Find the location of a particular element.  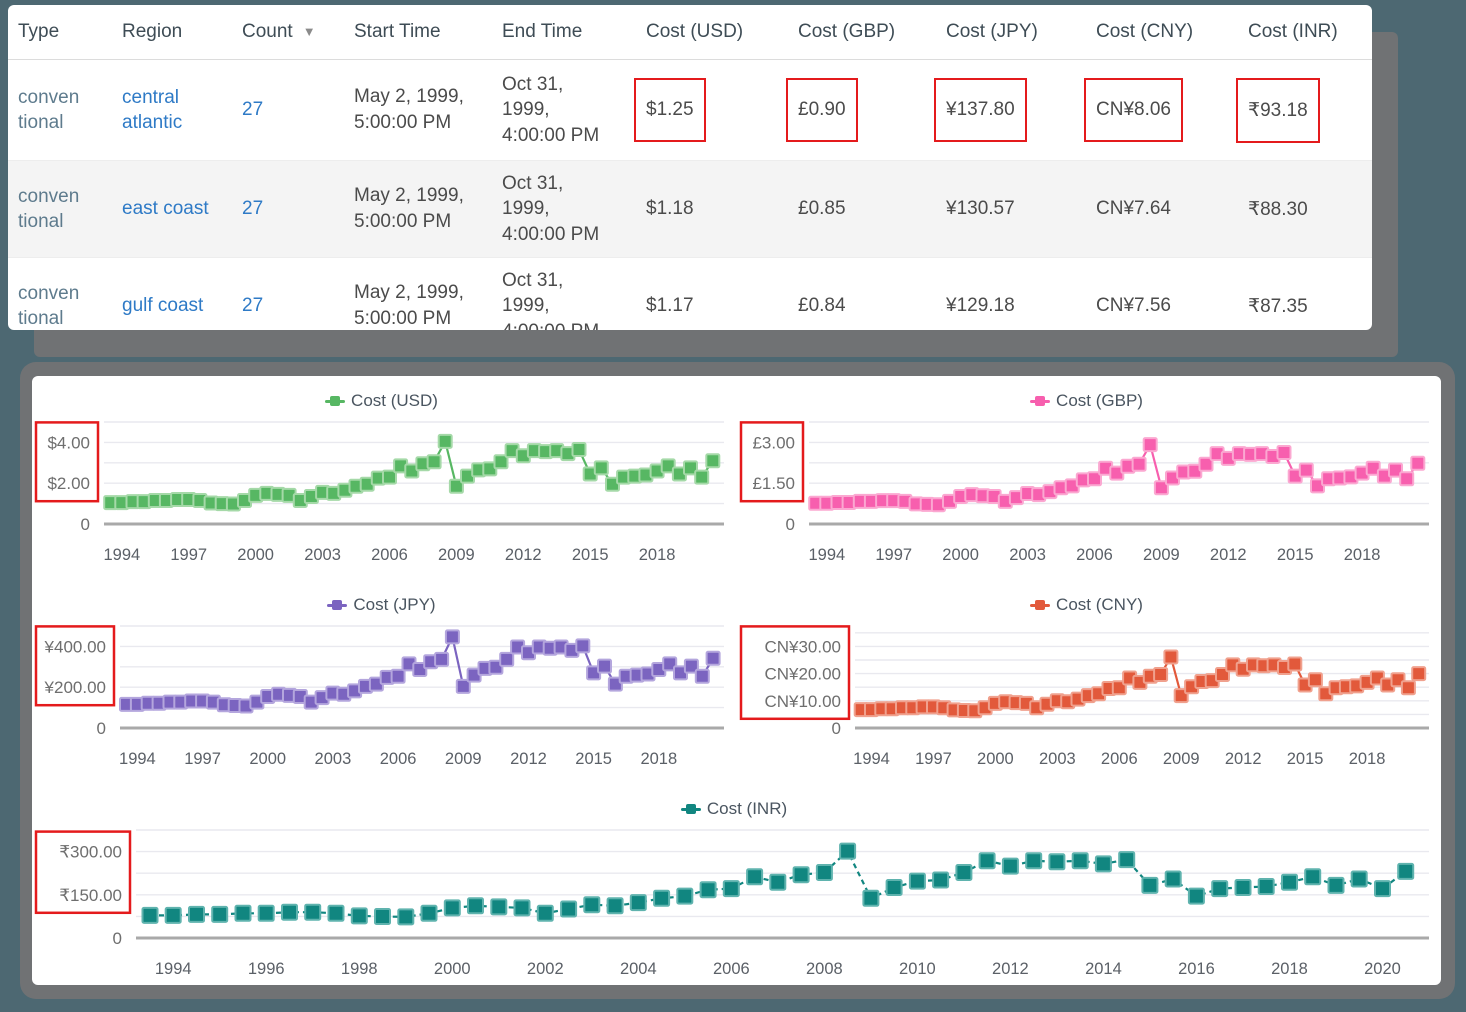

cell-cost-cny: CN¥8.06 is located at coordinates (1161, 110).